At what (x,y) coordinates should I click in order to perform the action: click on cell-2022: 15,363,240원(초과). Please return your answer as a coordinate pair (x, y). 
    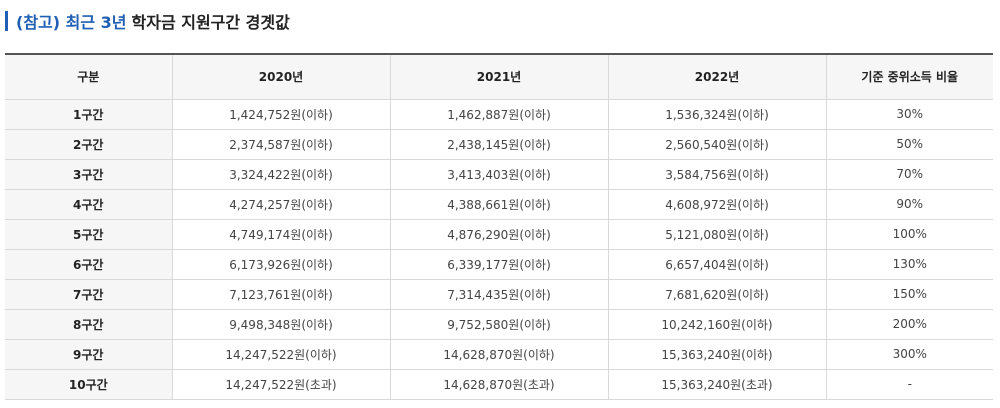
    Looking at the image, I should click on (717, 384).